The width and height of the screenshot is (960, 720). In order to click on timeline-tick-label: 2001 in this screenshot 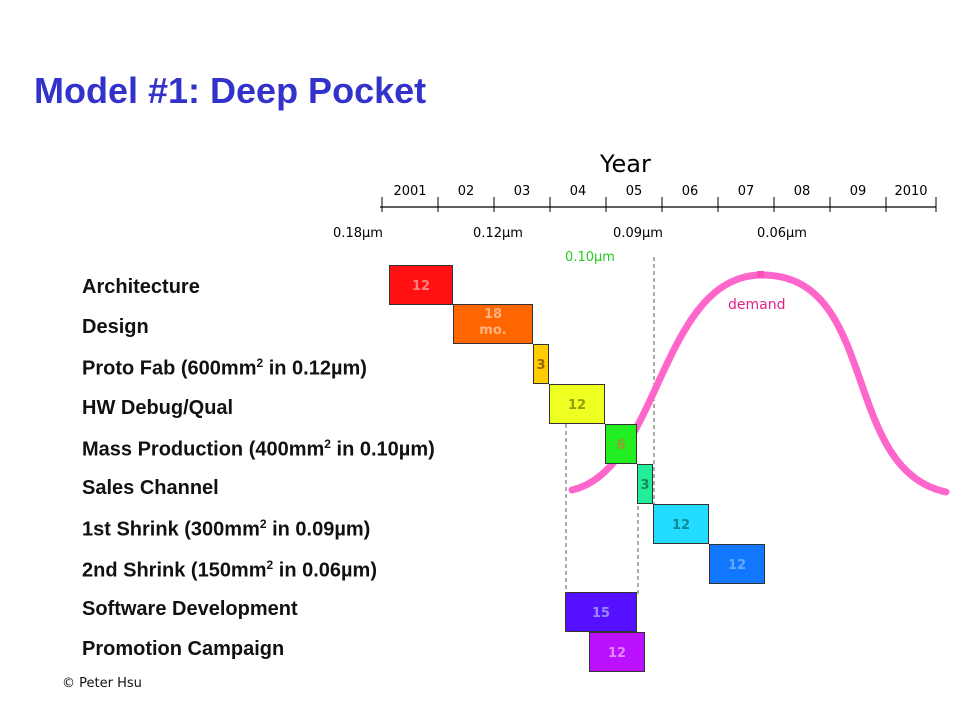, I will do `click(410, 191)`.